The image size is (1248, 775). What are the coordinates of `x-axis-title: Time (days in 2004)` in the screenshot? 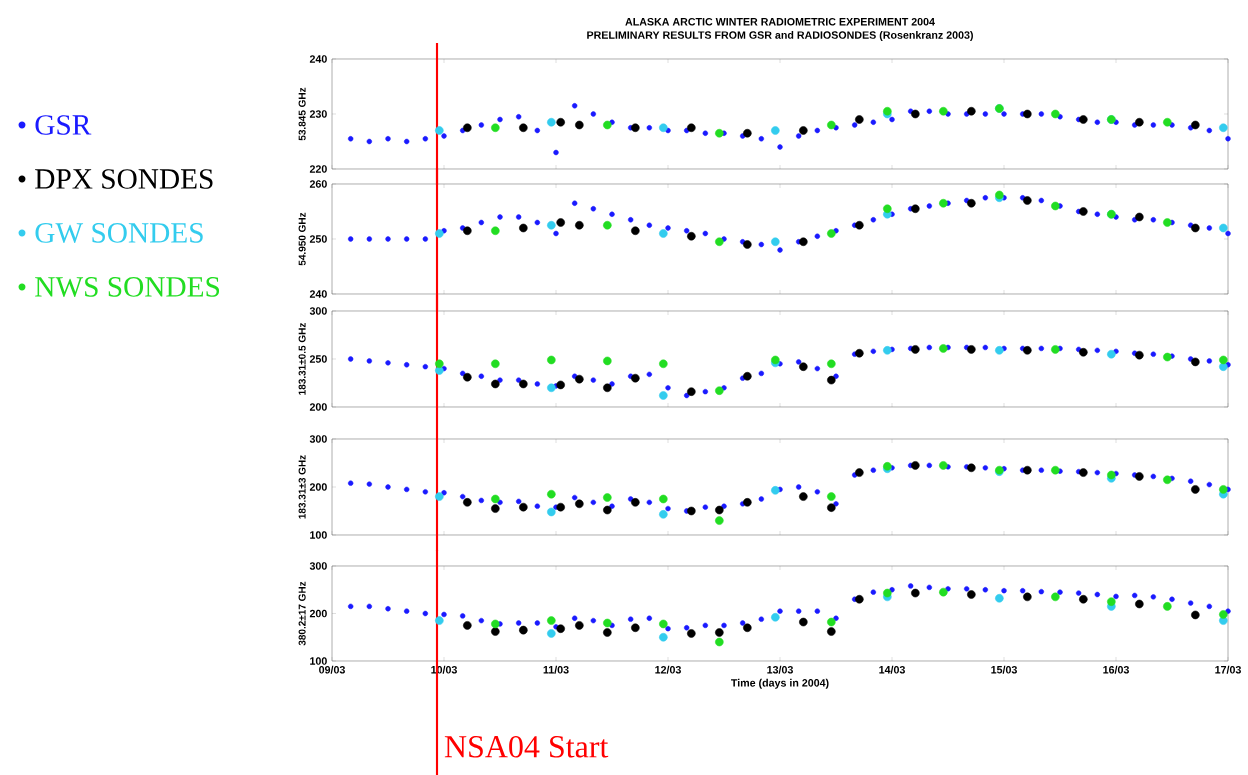 It's located at (780, 683).